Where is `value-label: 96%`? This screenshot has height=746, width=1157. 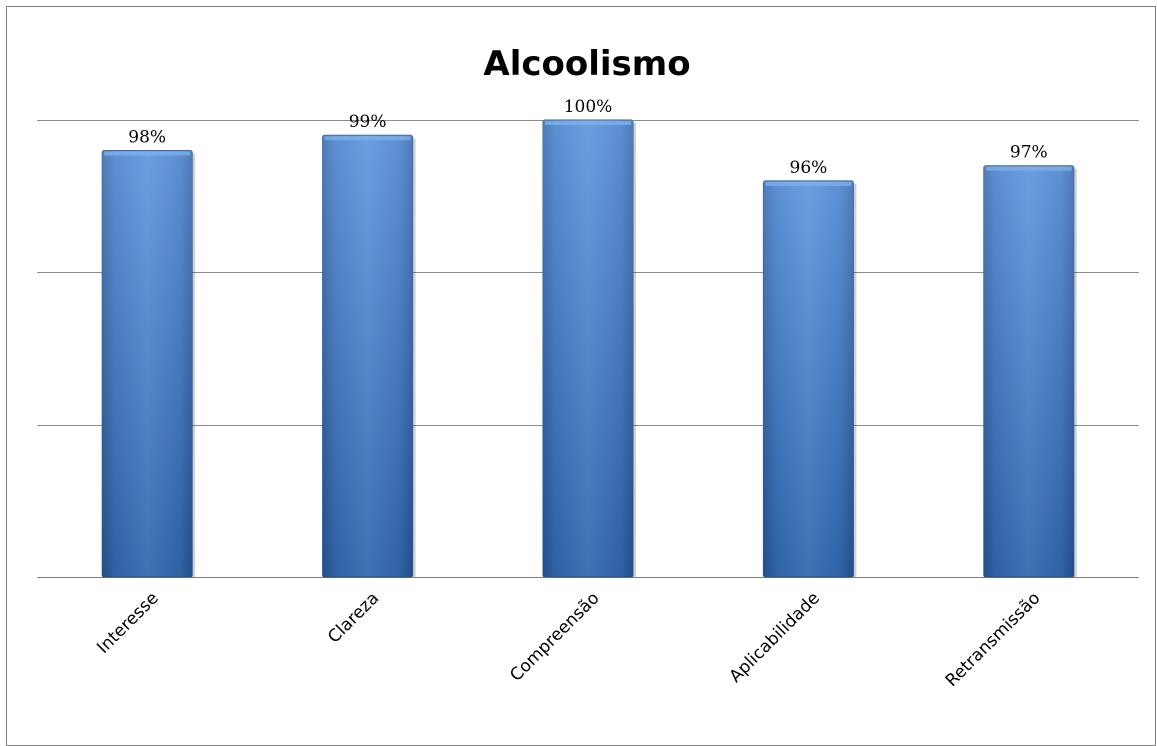 value-label: 96% is located at coordinates (809, 168).